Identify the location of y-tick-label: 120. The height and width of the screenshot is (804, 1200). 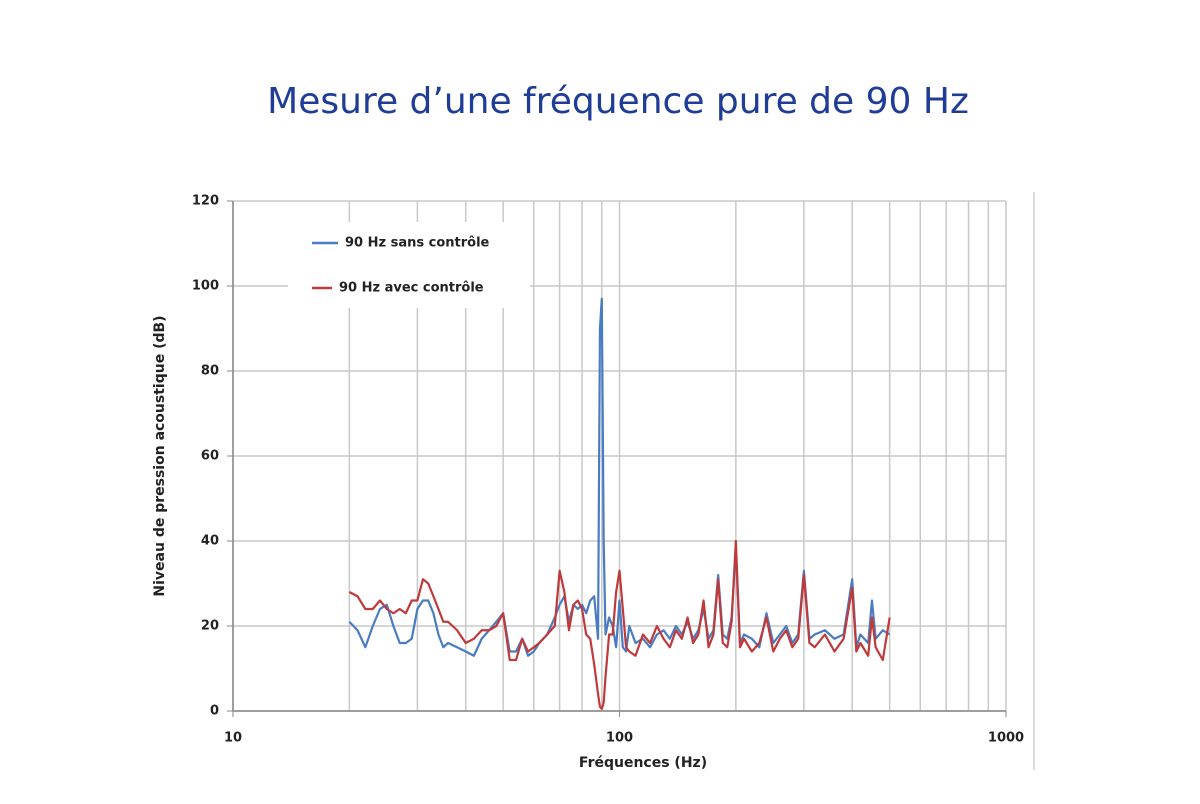
(205, 201).